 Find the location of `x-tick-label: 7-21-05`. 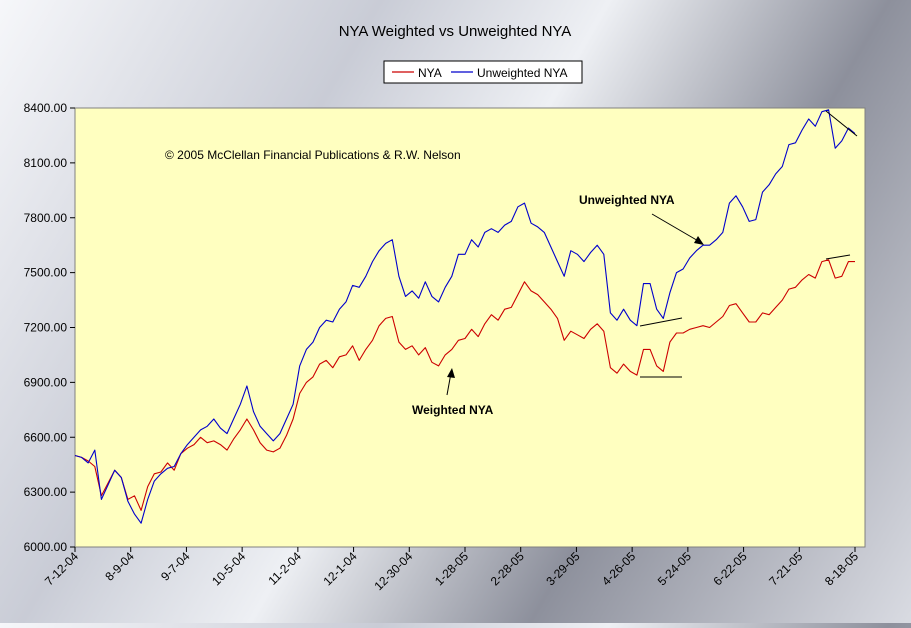

x-tick-label: 7-21-05 is located at coordinates (785, 568).